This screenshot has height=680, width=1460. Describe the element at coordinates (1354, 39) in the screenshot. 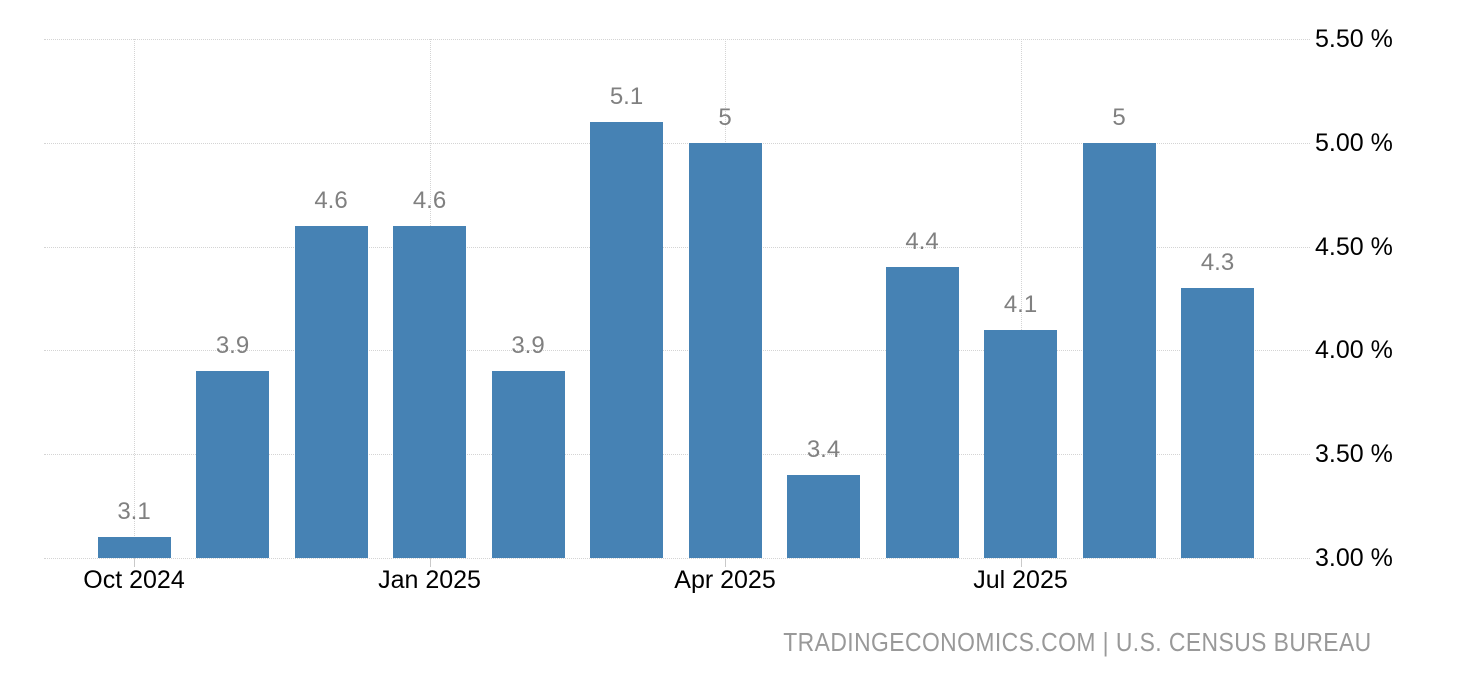

I see `y-axis-tick-label: 5.50 %` at that location.